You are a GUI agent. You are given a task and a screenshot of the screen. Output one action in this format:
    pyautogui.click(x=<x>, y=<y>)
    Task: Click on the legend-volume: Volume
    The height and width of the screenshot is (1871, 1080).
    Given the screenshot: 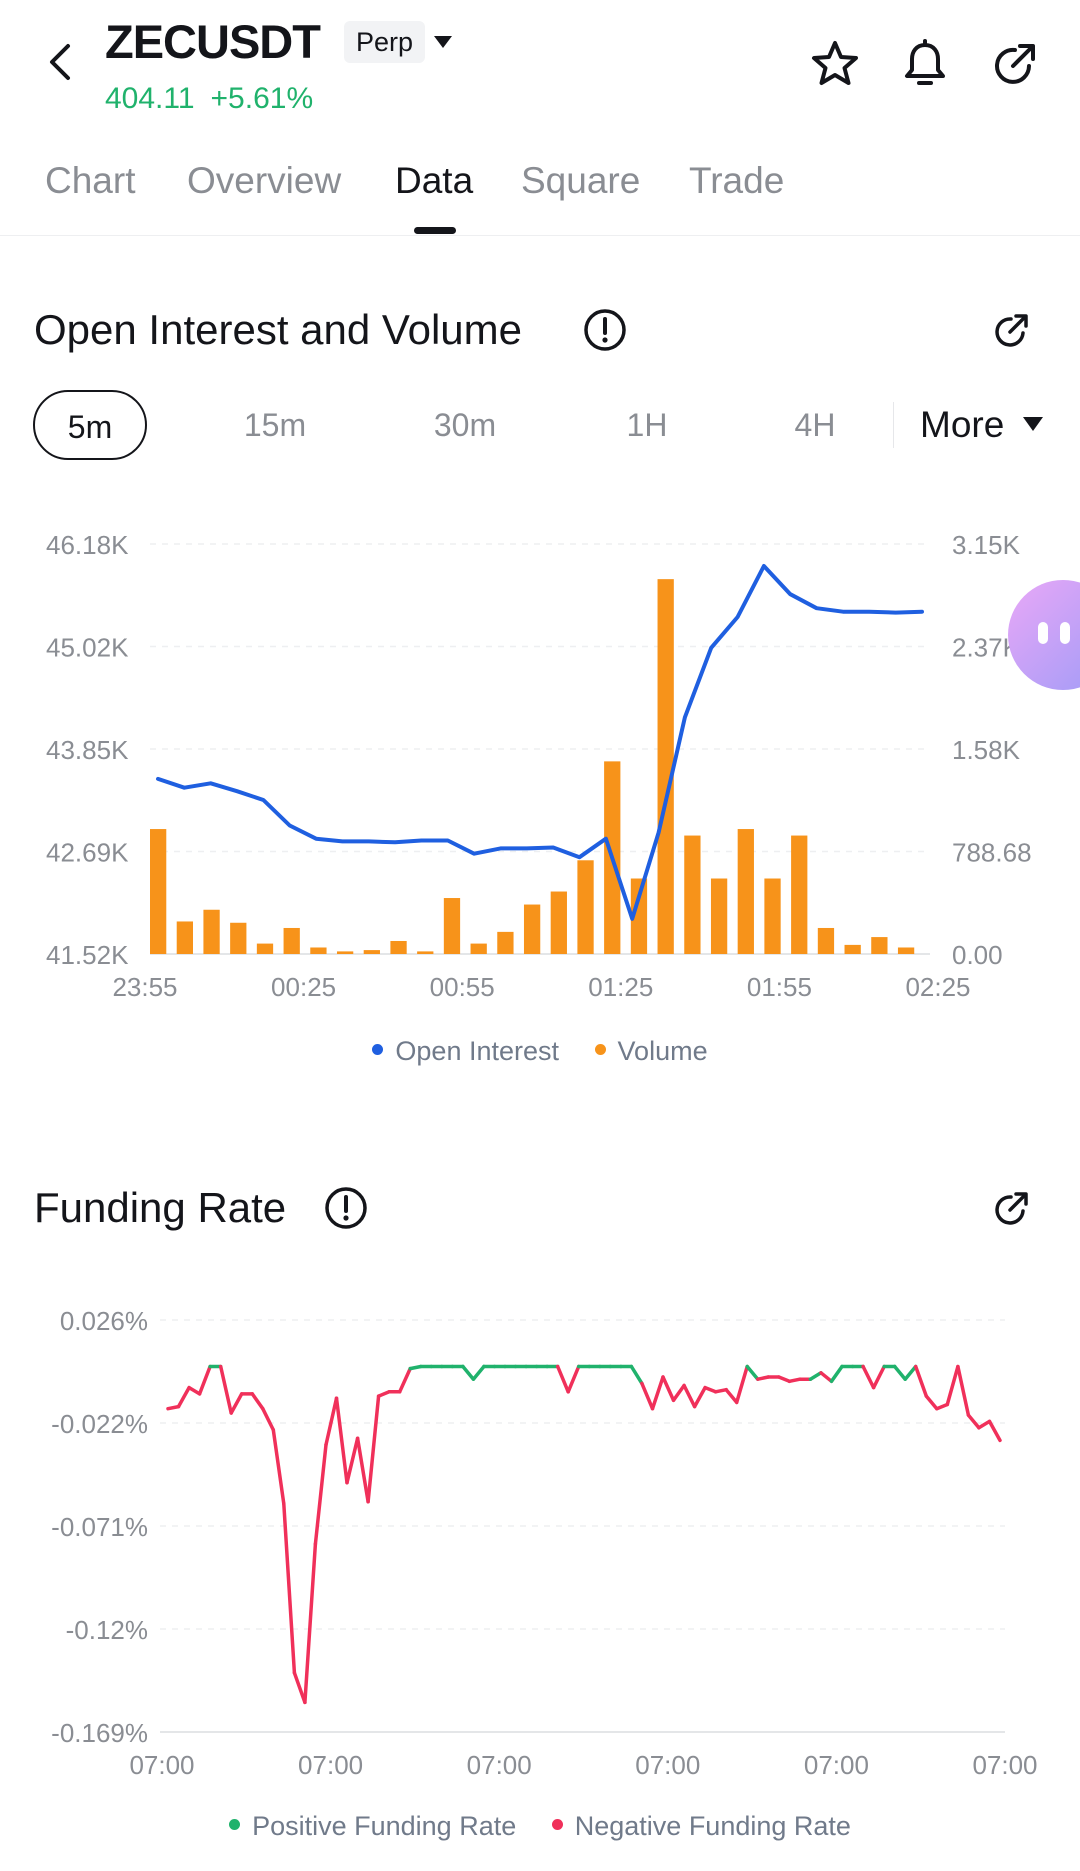 What is the action you would take?
    pyautogui.click(x=651, y=1051)
    